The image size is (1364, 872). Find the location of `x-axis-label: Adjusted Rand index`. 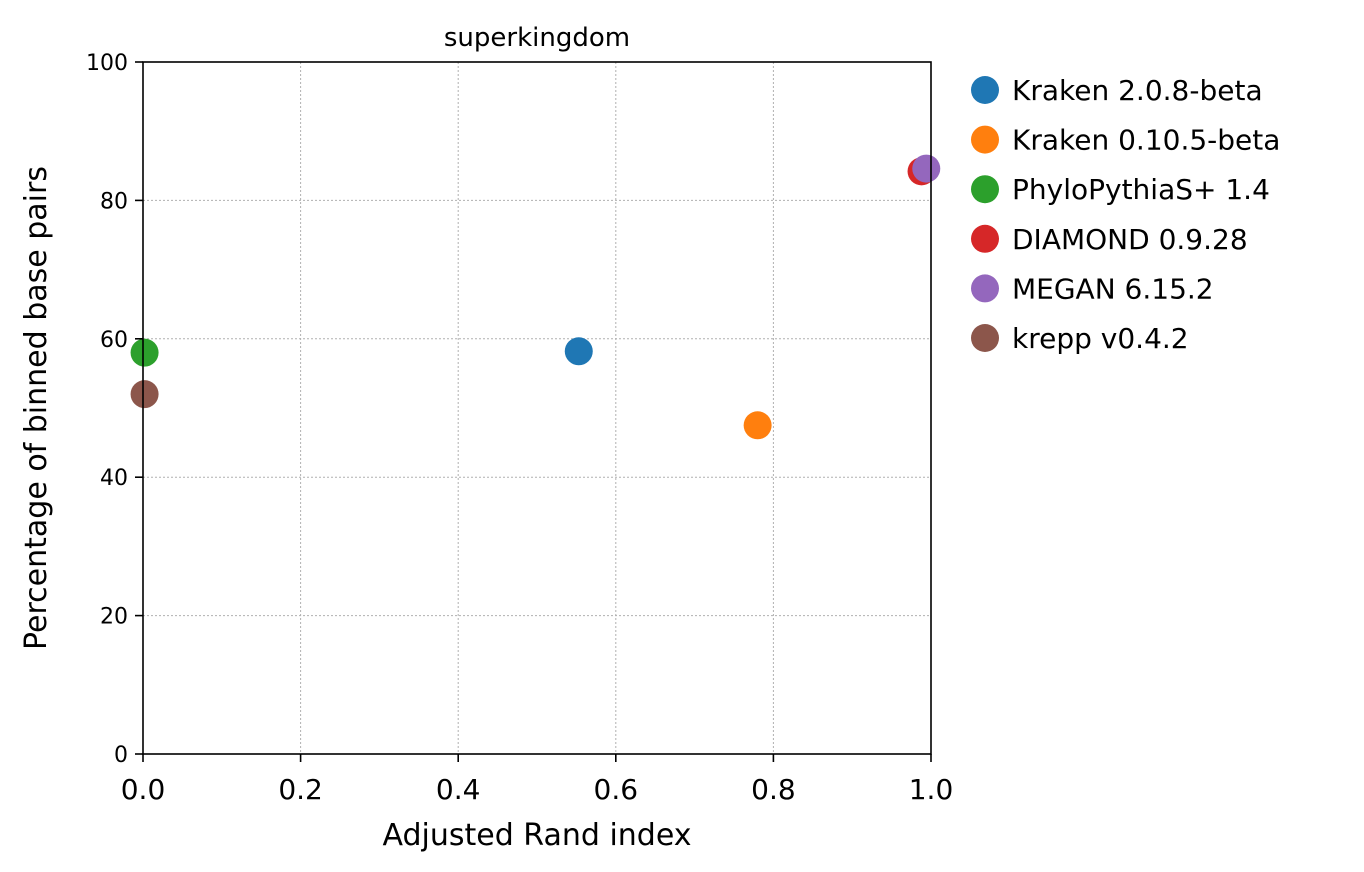

x-axis-label: Adjusted Rand index is located at coordinates (536, 835).